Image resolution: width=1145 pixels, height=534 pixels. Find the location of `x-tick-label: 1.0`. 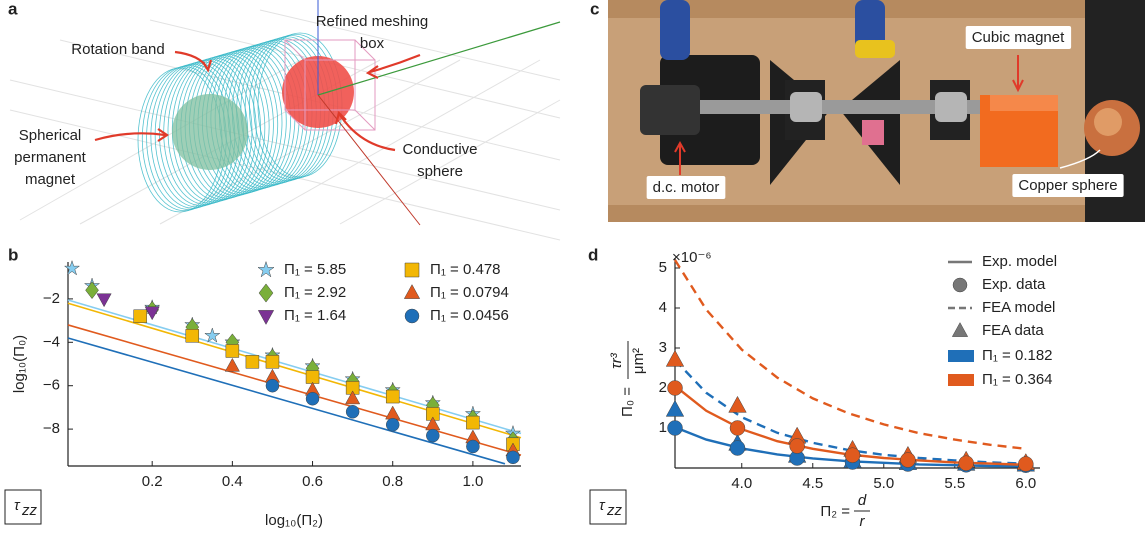

x-tick-label: 1.0 is located at coordinates (472, 481).